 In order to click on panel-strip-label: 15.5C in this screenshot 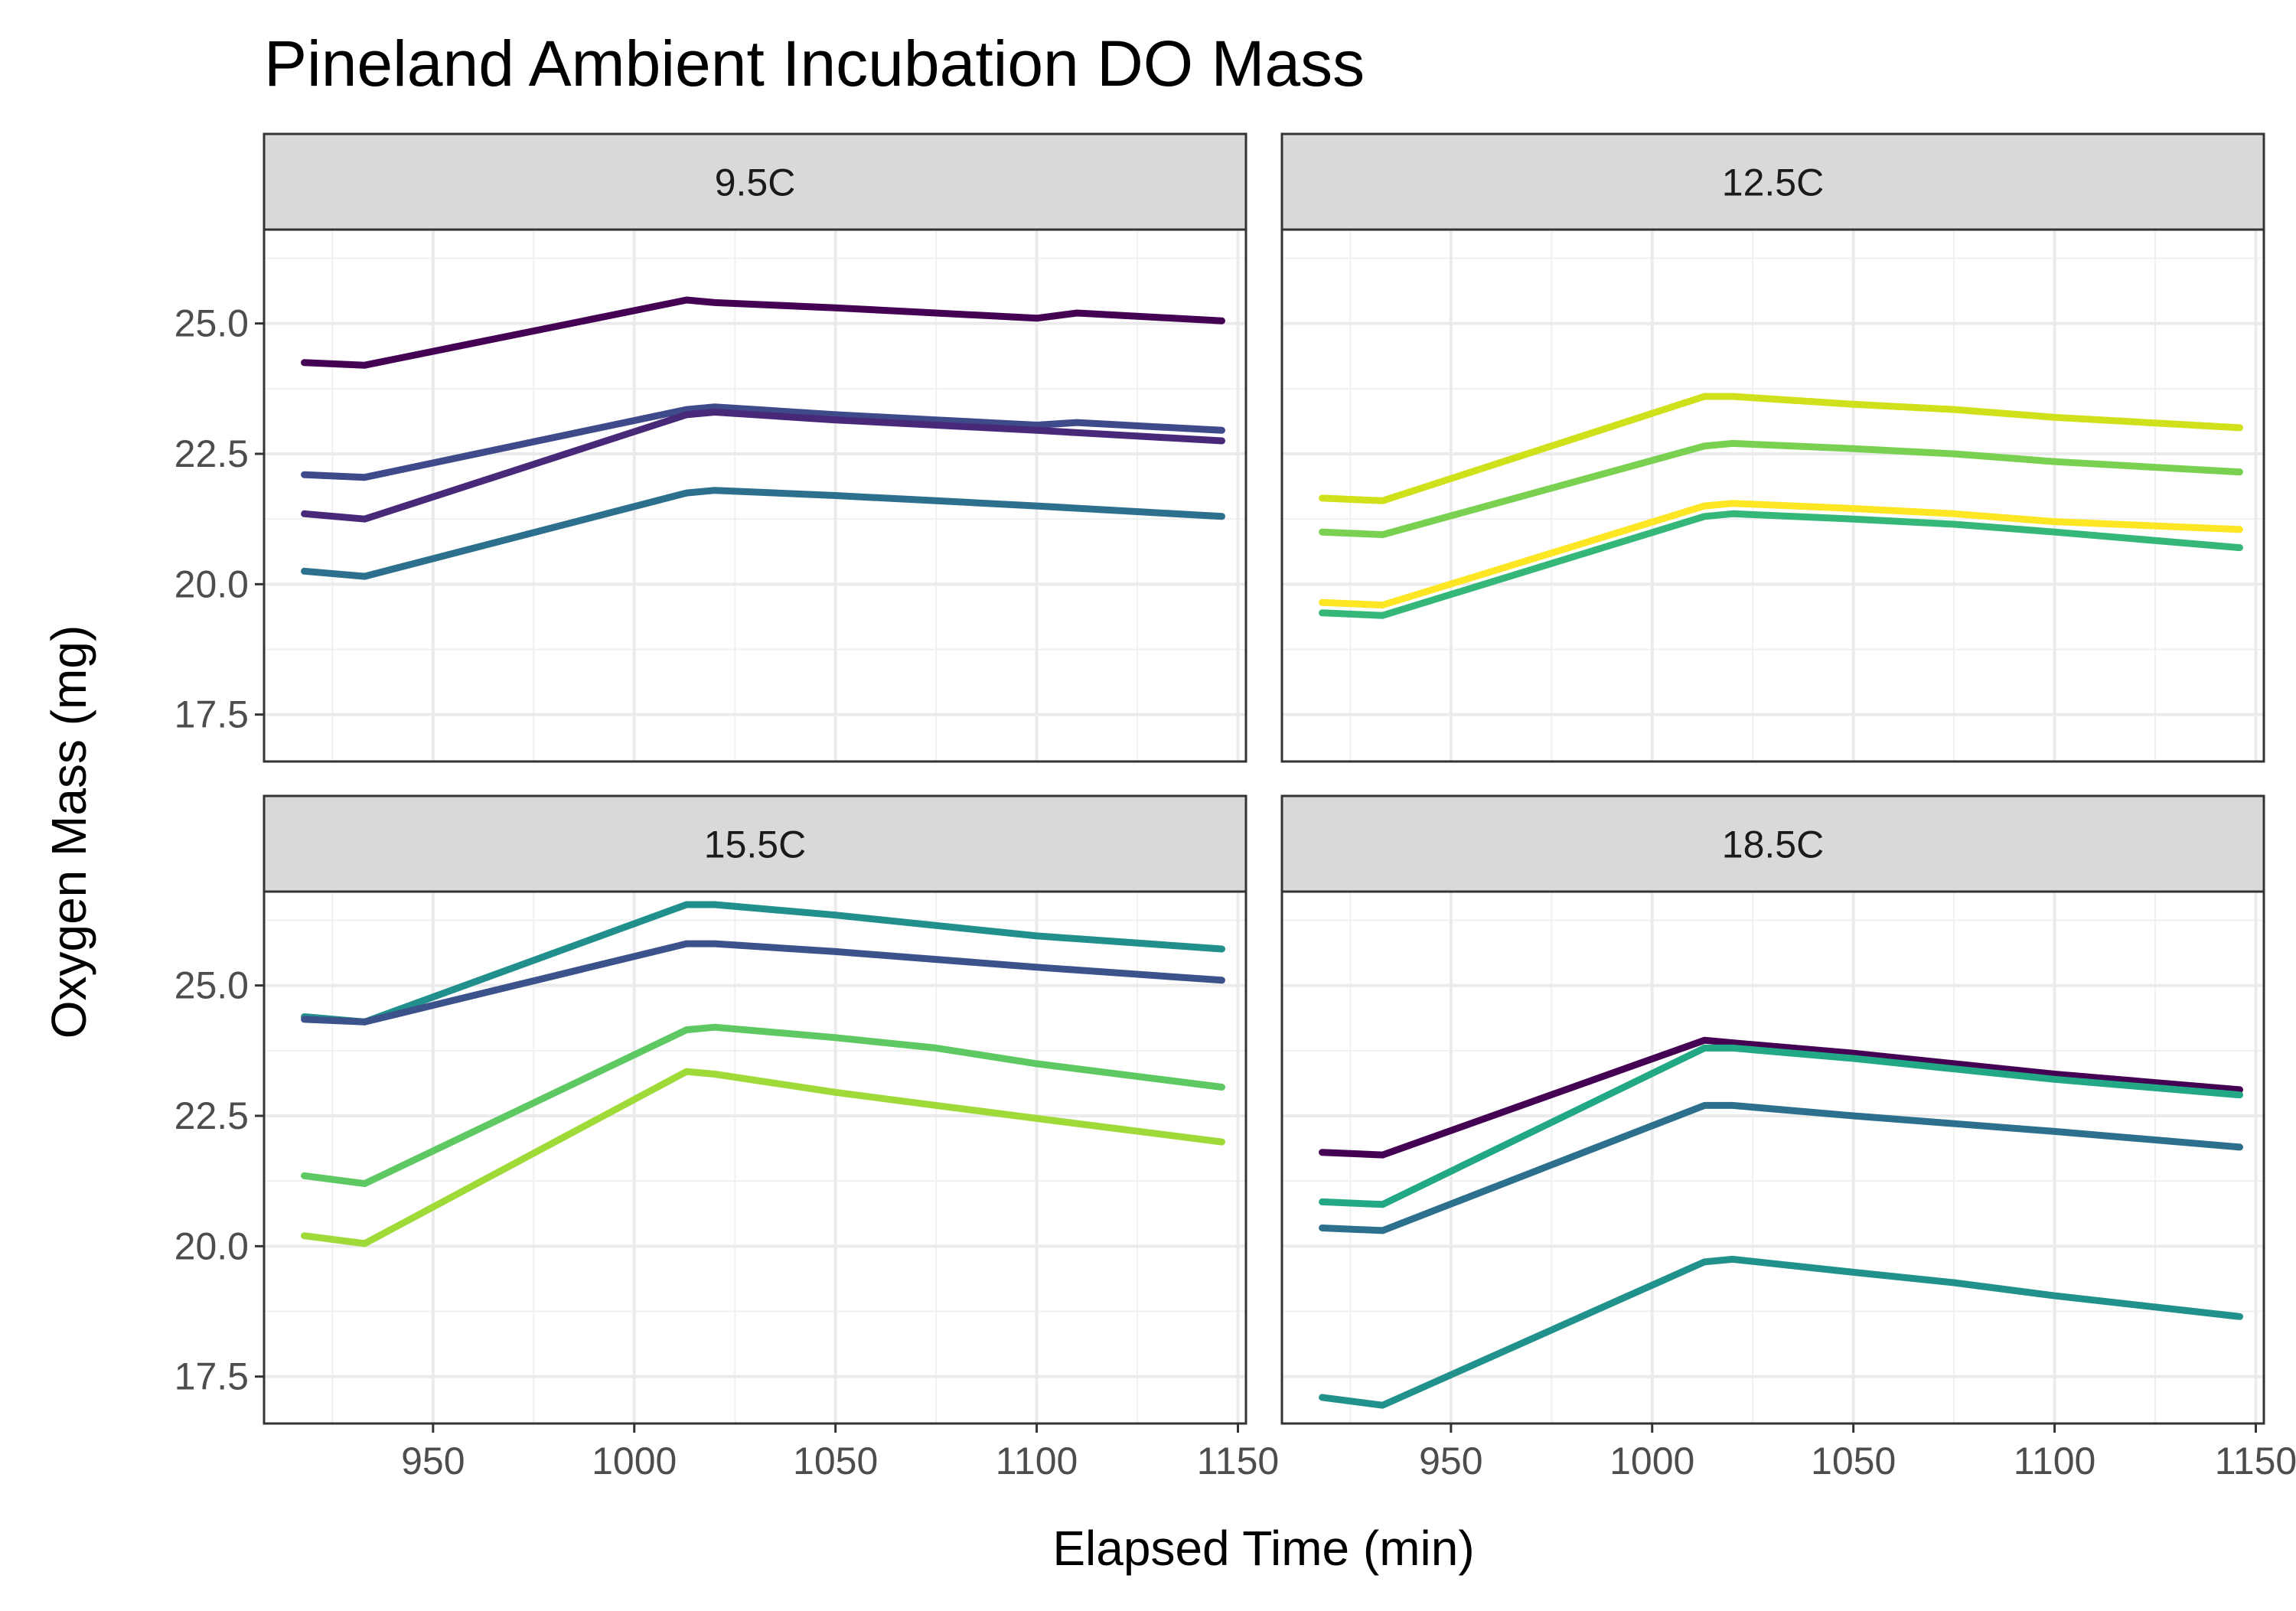, I will do `click(755, 844)`.